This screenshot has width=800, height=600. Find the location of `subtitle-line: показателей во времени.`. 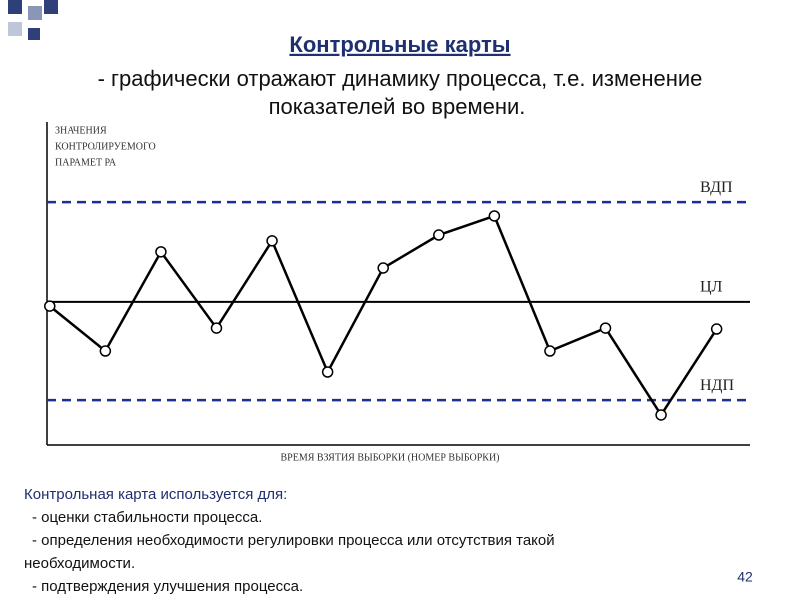

subtitle-line: показателей во времени. is located at coordinates (397, 106).